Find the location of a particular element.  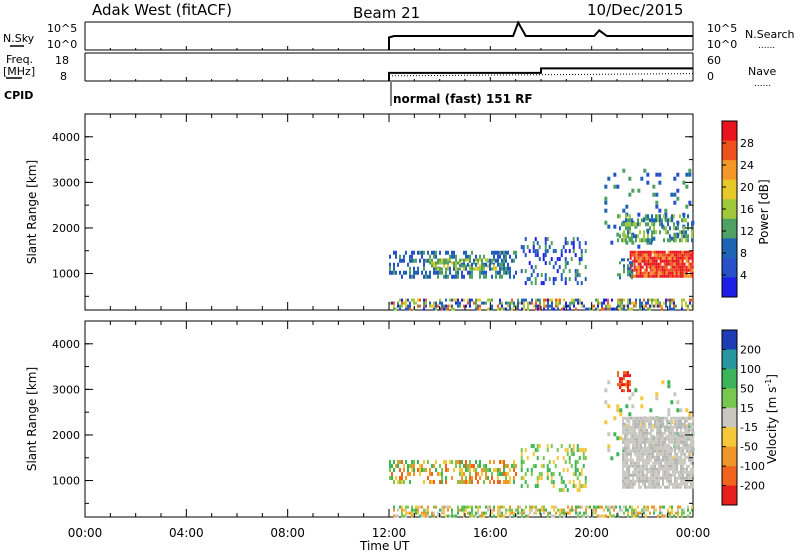

freq-label-bottom: [MHz] is located at coordinates (19, 71).